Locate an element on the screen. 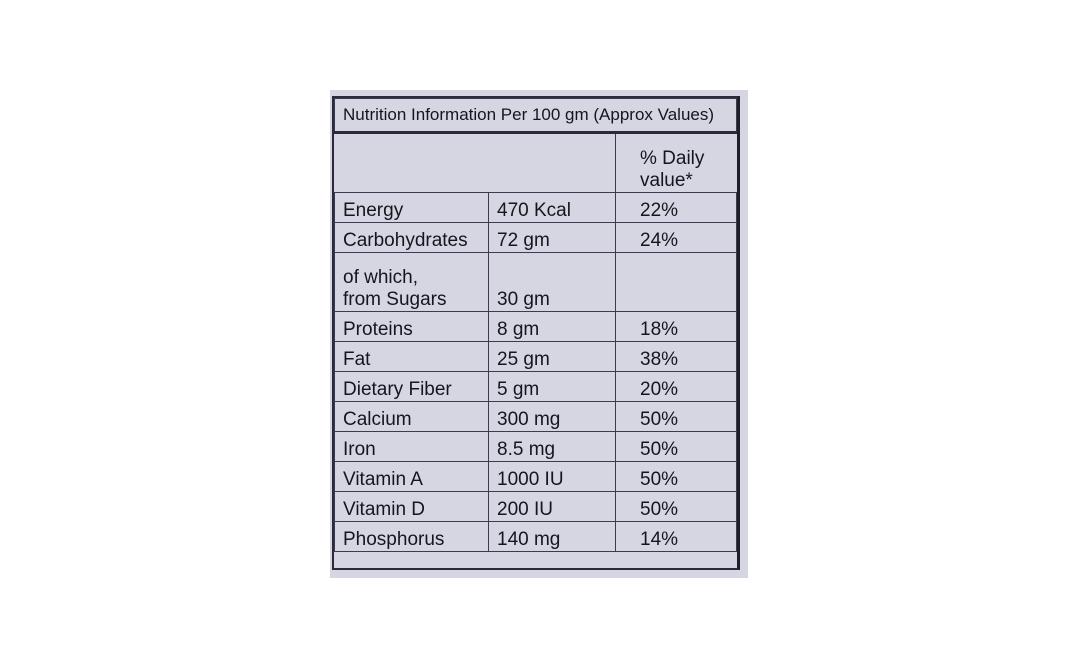 This screenshot has width=1068, height=671. nutrient-amount: 8 gm is located at coordinates (552, 326).